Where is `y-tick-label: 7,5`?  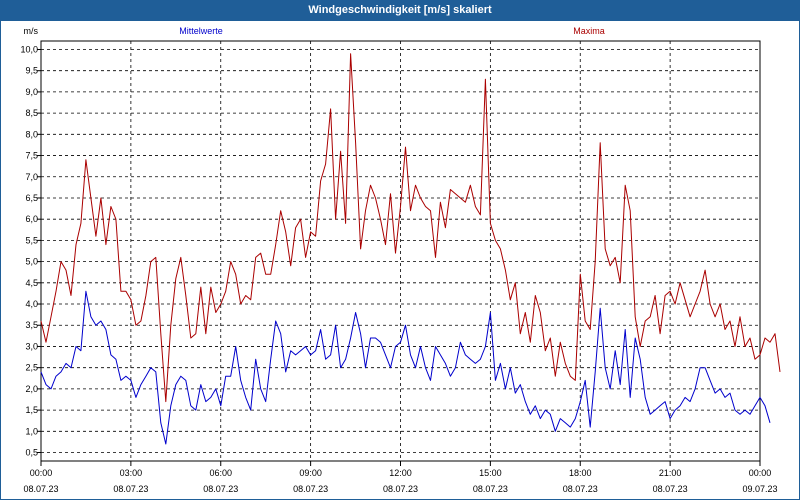 y-tick-label: 7,5 is located at coordinates (31, 156).